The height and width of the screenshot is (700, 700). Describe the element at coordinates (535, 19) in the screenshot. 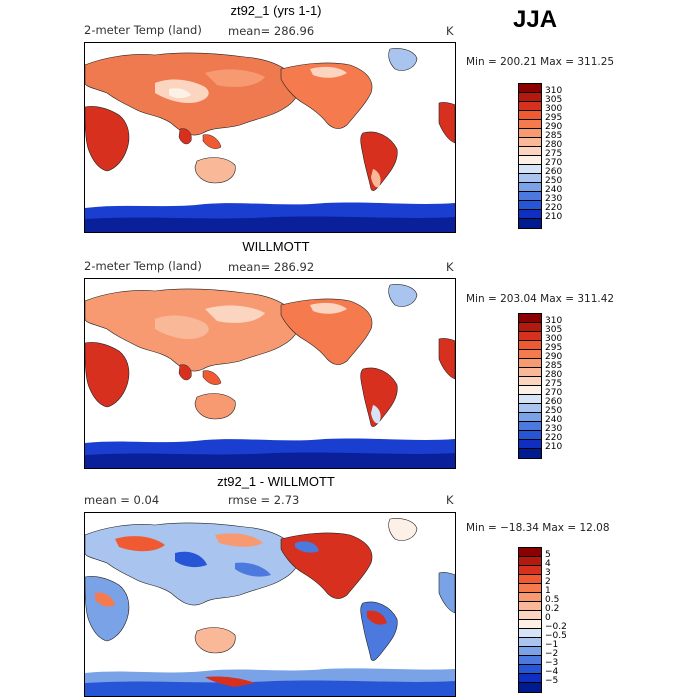

I see `season-label: JJA` at that location.